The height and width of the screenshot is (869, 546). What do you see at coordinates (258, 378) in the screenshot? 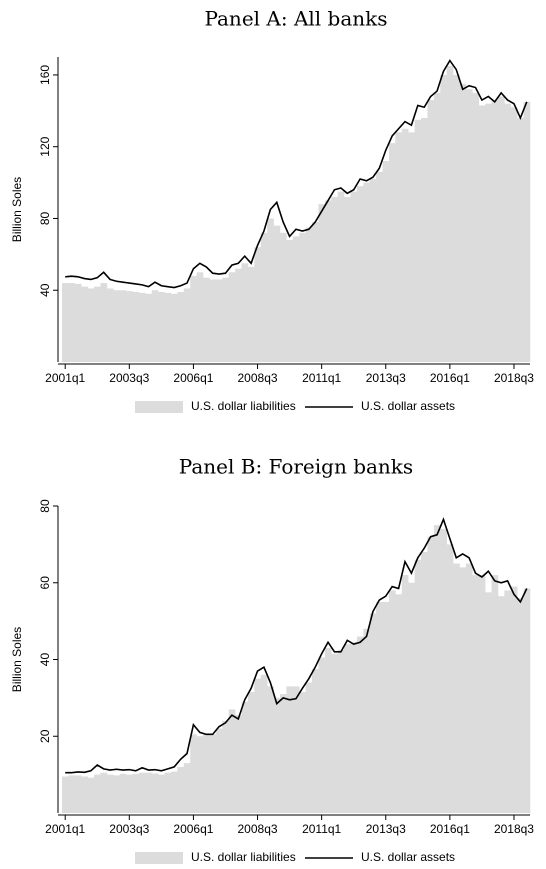
I see `x-tick-label: 2008q3` at bounding box center [258, 378].